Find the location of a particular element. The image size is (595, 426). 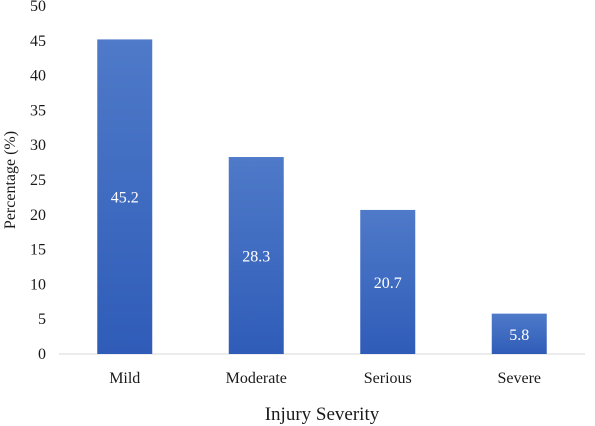

y-tick-label: 50 is located at coordinates (38, 7).